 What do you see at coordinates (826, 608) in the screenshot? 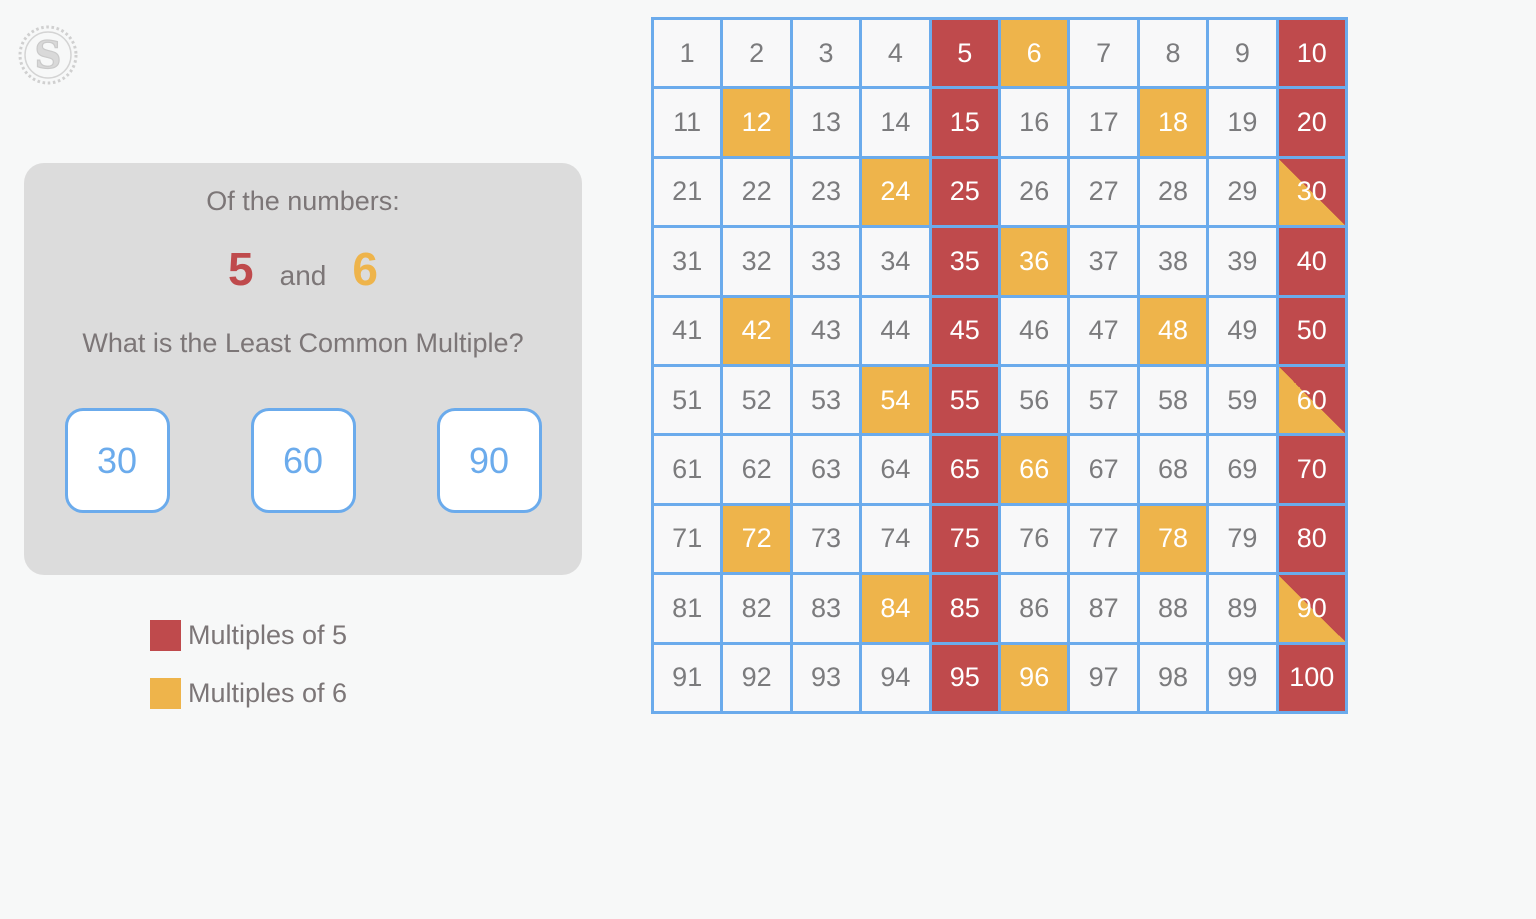
I see `grid-cell-83: 83` at bounding box center [826, 608].